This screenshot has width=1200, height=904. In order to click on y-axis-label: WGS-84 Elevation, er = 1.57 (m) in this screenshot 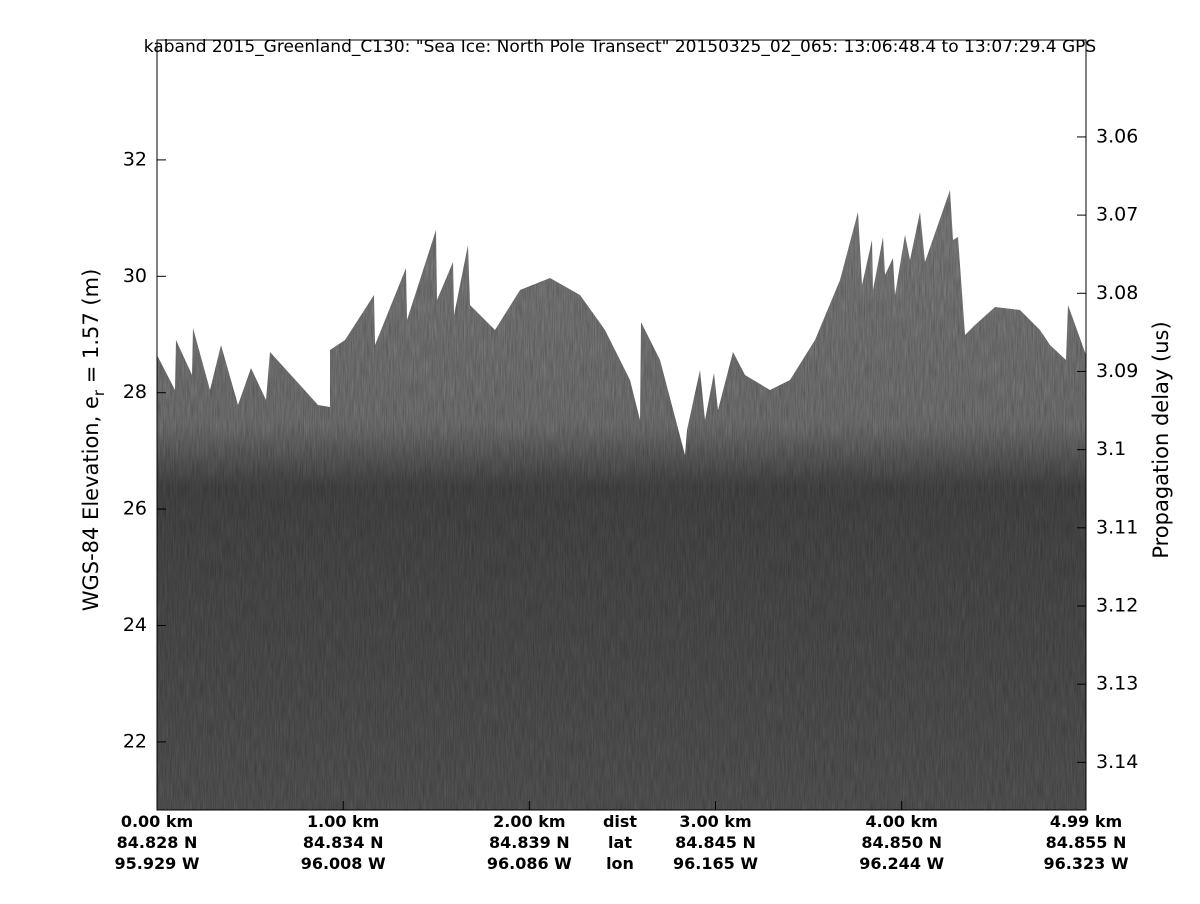, I will do `click(93, 440)`.